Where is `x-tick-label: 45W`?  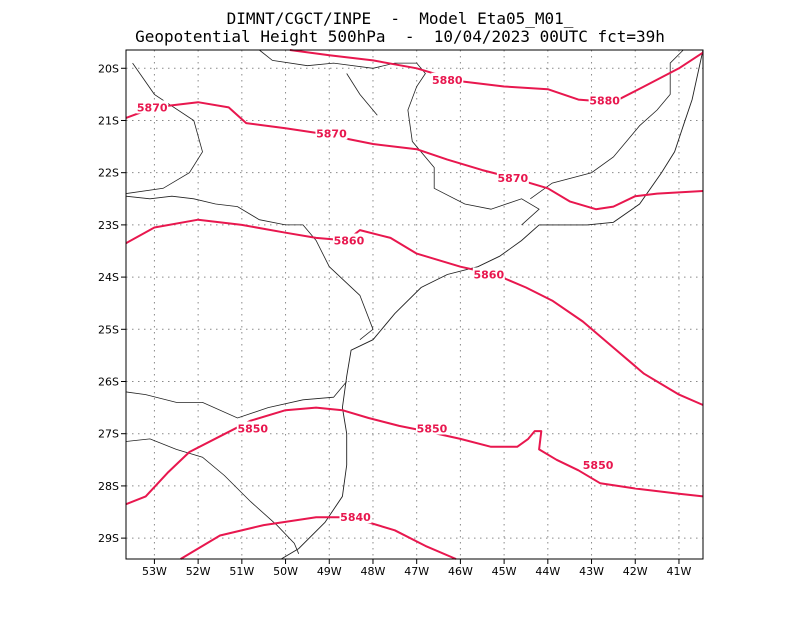 x-tick-label: 45W is located at coordinates (504, 571).